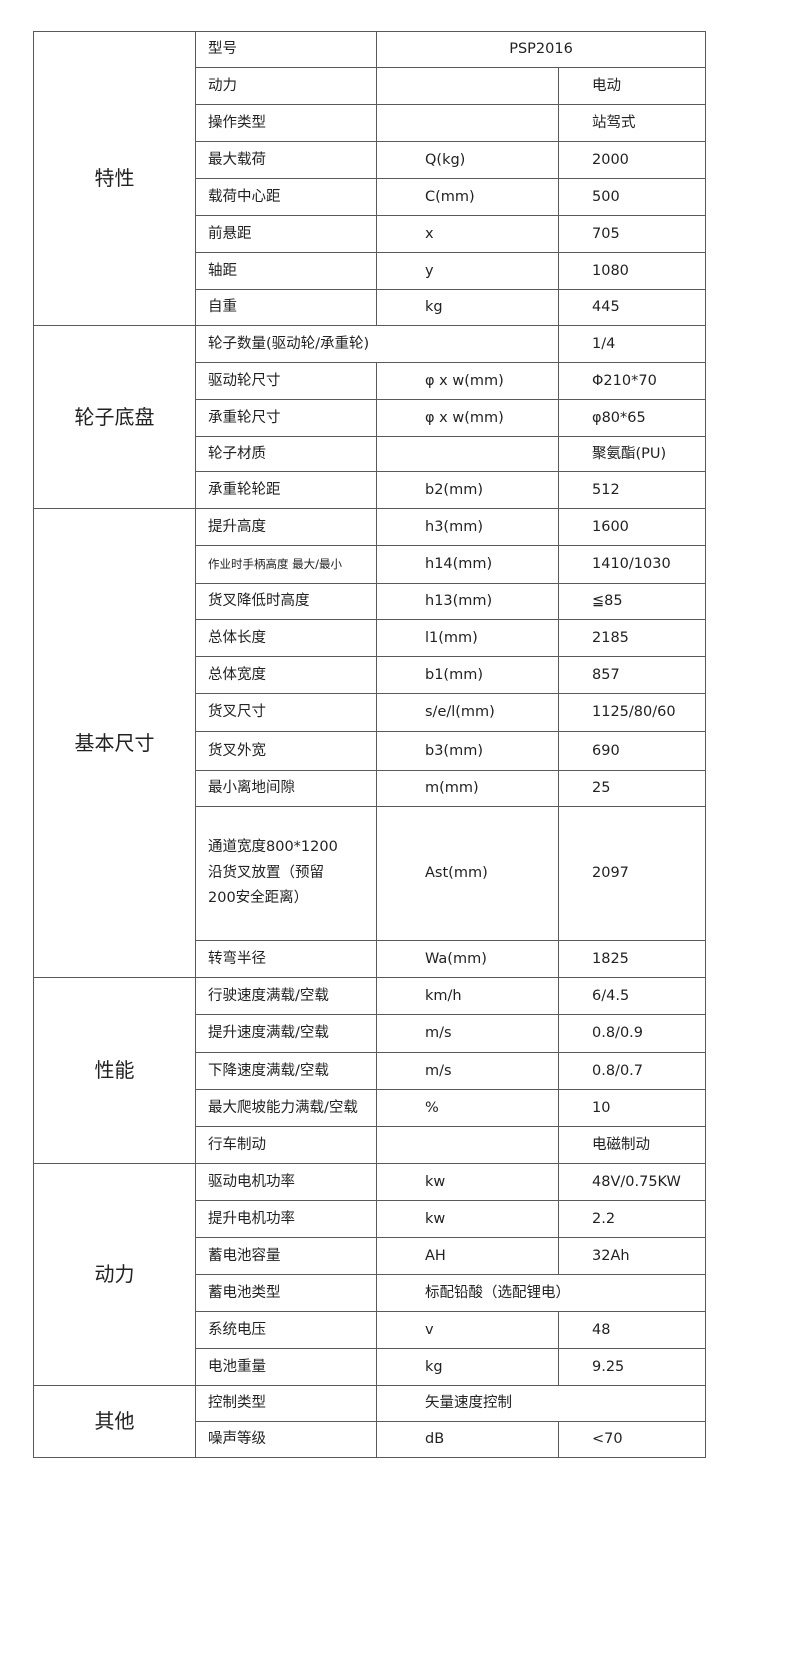 This screenshot has height=1664, width=790. What do you see at coordinates (467, 490) in the screenshot?
I see `spec-unit: b2(mm)` at bounding box center [467, 490].